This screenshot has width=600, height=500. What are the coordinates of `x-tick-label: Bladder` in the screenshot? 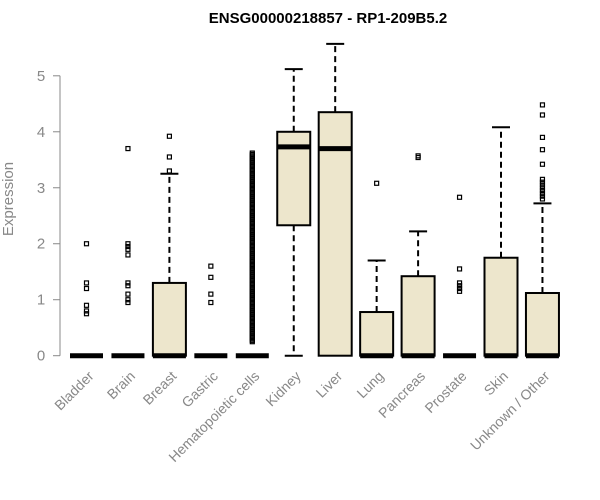 It's located at (74, 391).